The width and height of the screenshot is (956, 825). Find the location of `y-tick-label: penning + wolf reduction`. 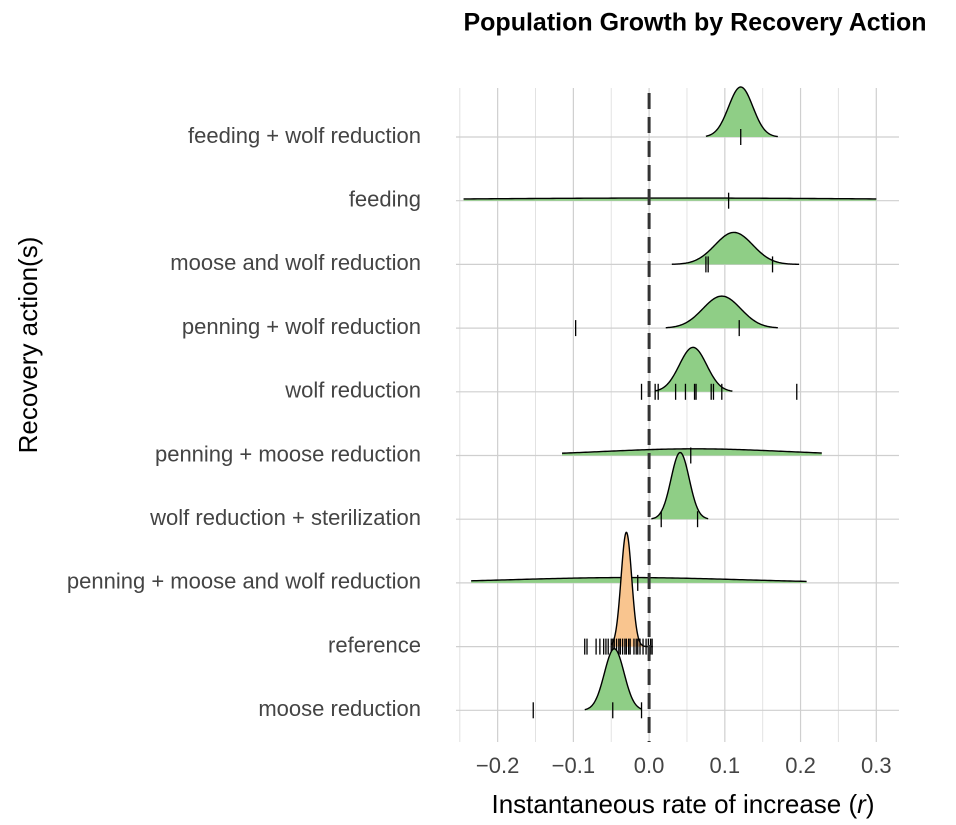

y-tick-label: penning + wolf reduction is located at coordinates (301, 326).